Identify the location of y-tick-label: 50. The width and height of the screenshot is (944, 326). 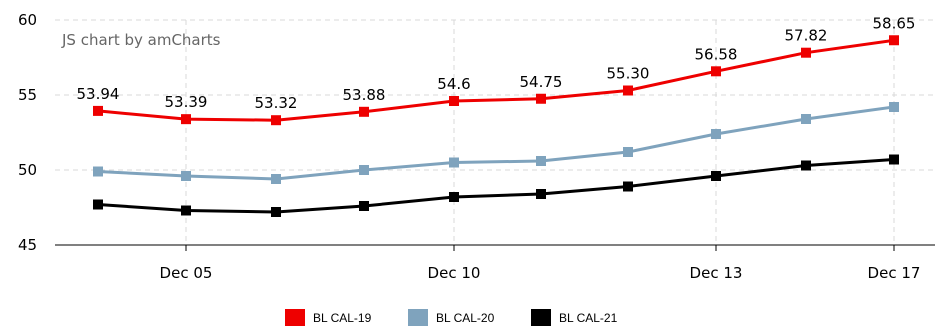
(27, 170).